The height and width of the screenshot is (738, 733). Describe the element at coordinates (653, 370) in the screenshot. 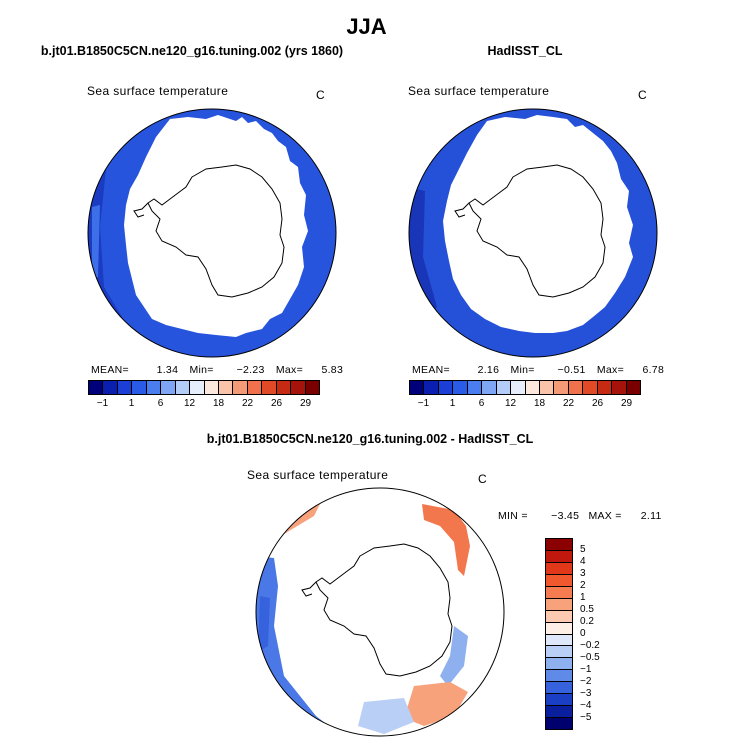

I see `panel-2-max-value: 6.78` at that location.